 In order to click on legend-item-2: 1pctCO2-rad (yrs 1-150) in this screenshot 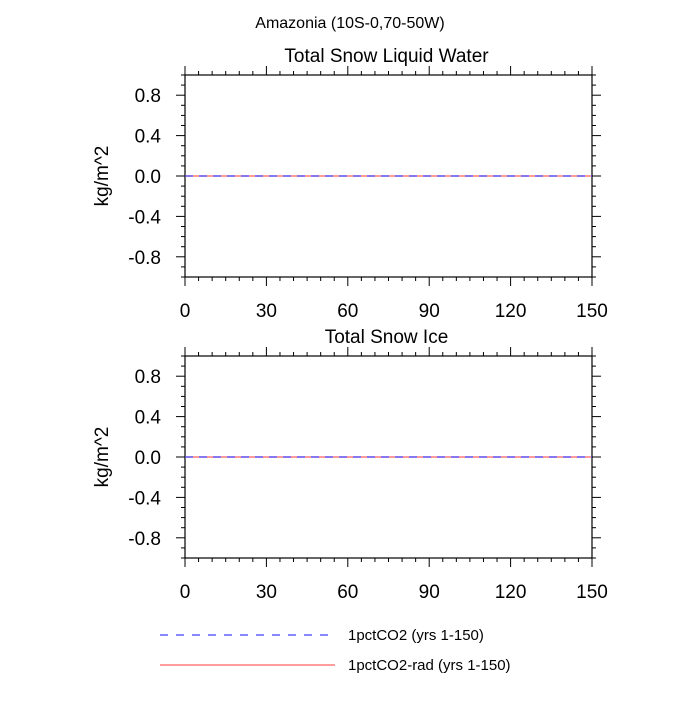, I will do `click(335, 665)`.